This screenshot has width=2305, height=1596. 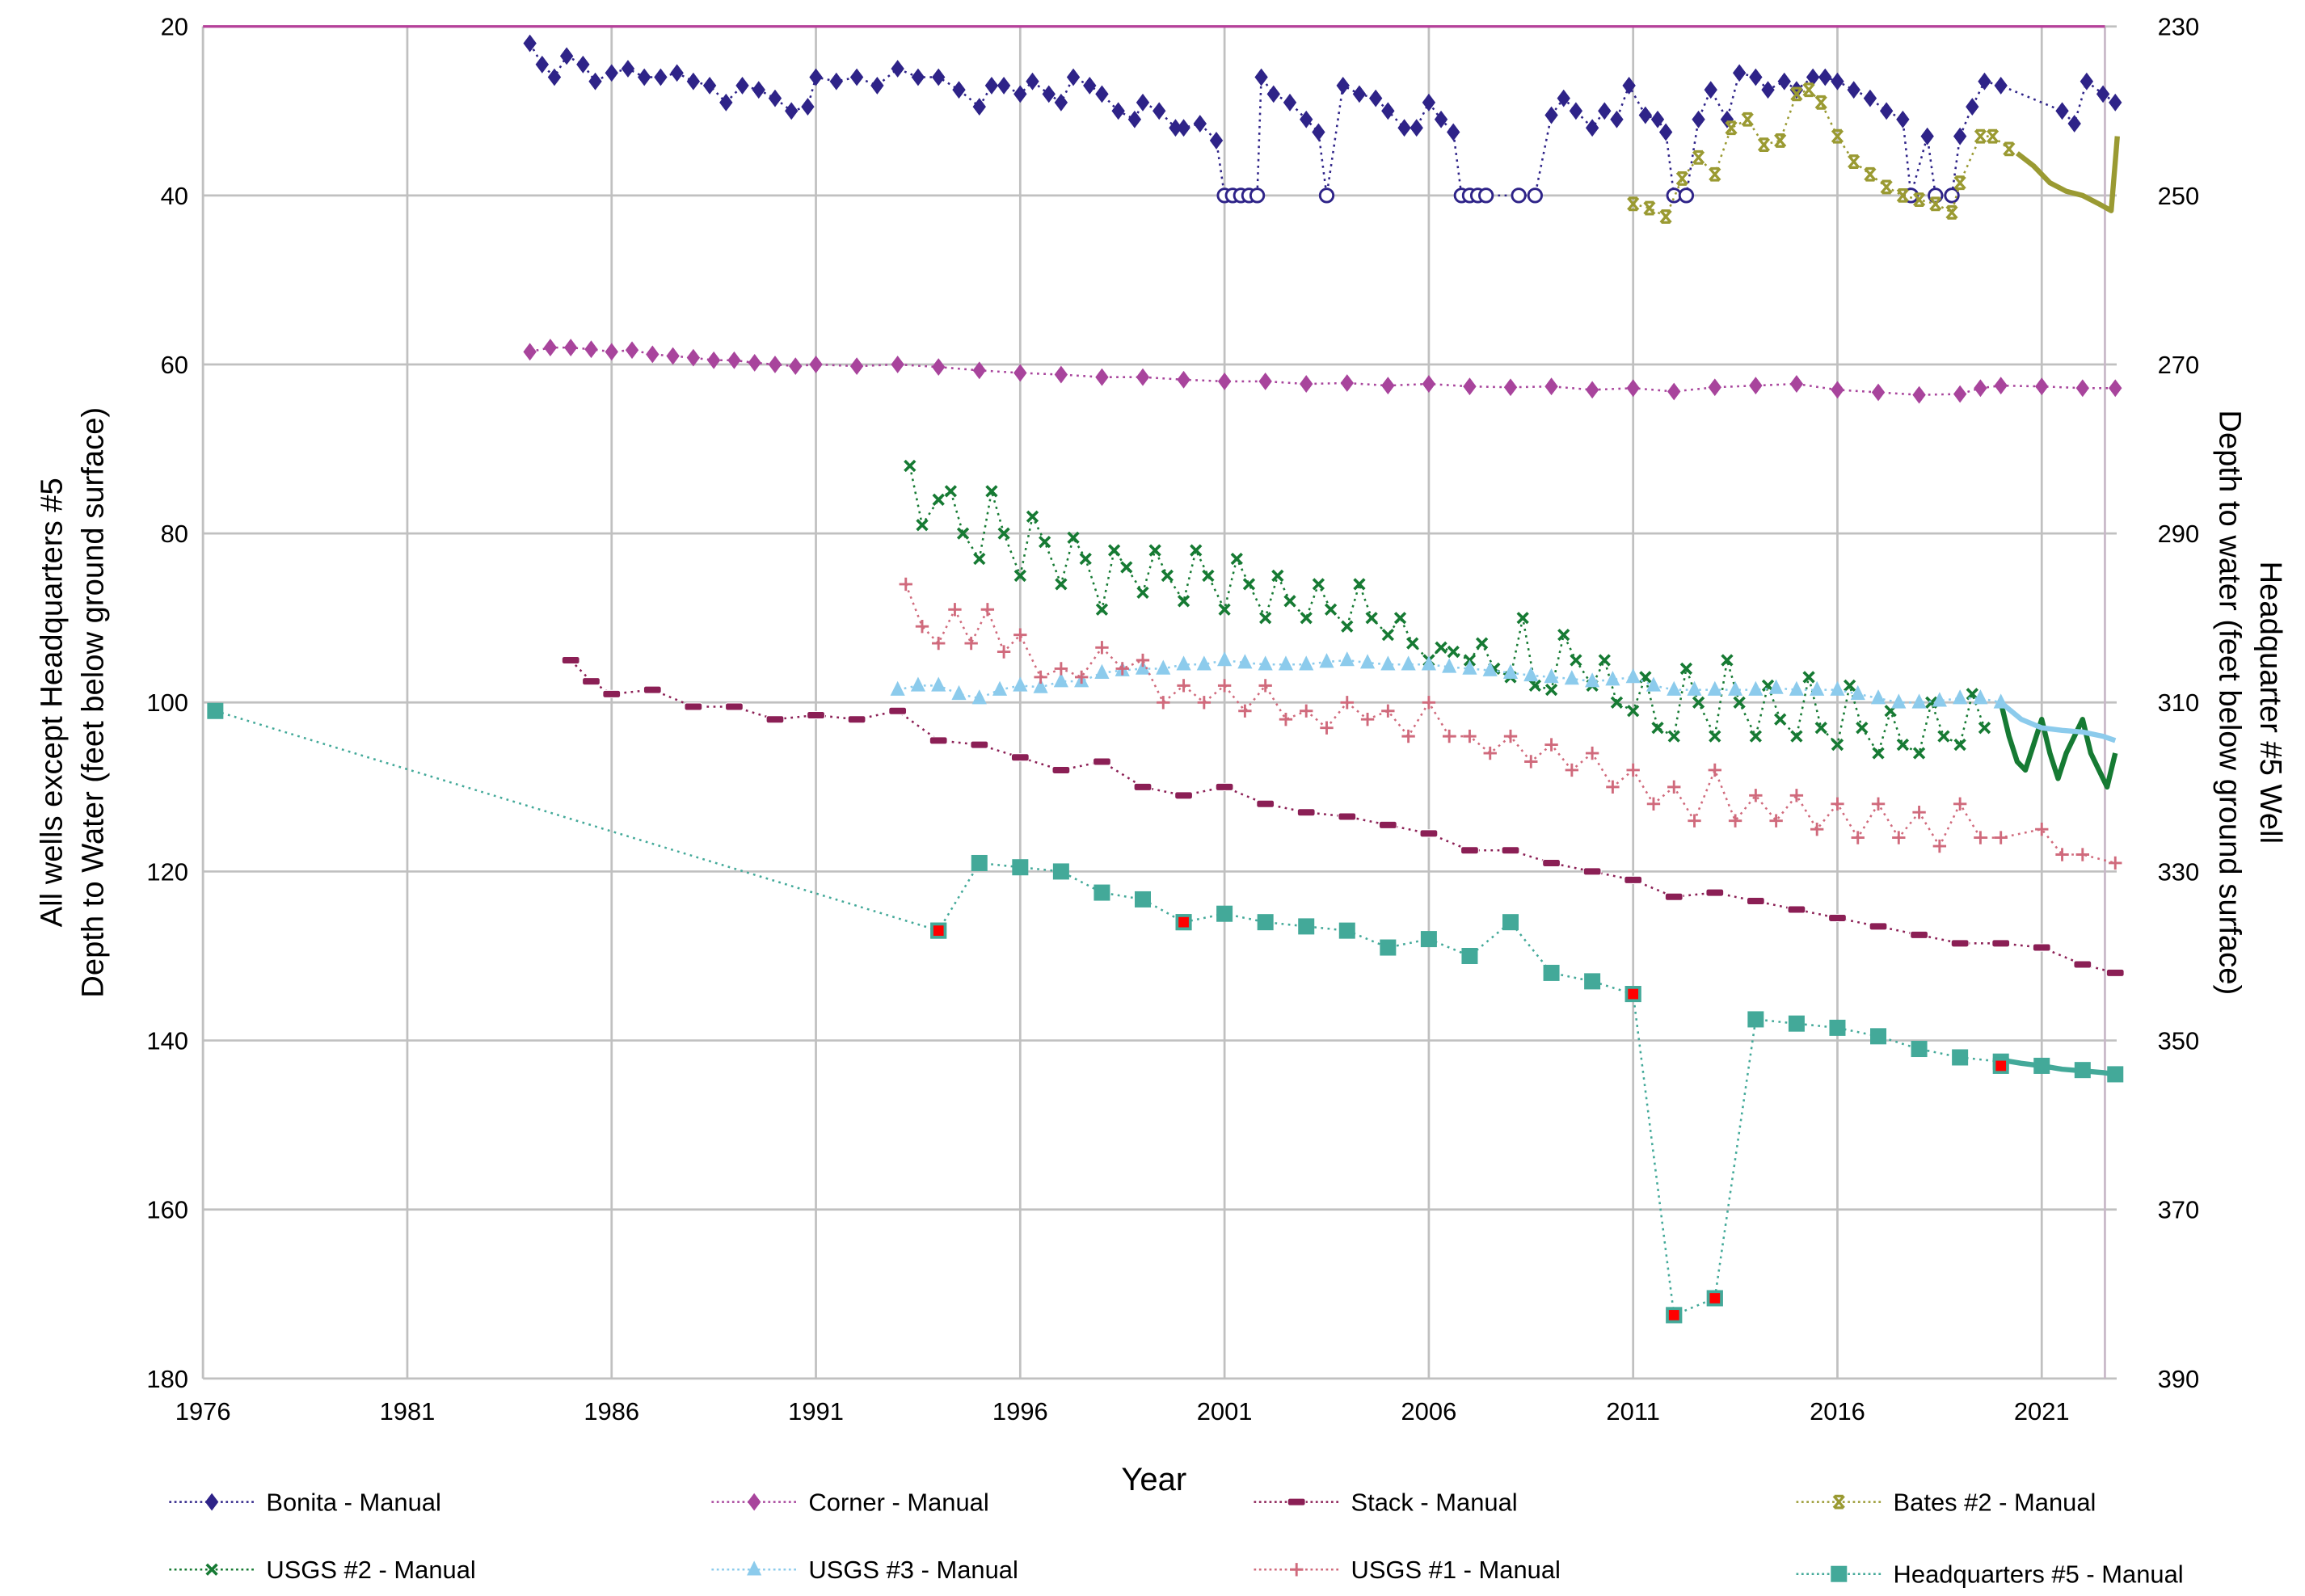 I want to click on legend-marker-swatch, so click(x=1297, y=1570).